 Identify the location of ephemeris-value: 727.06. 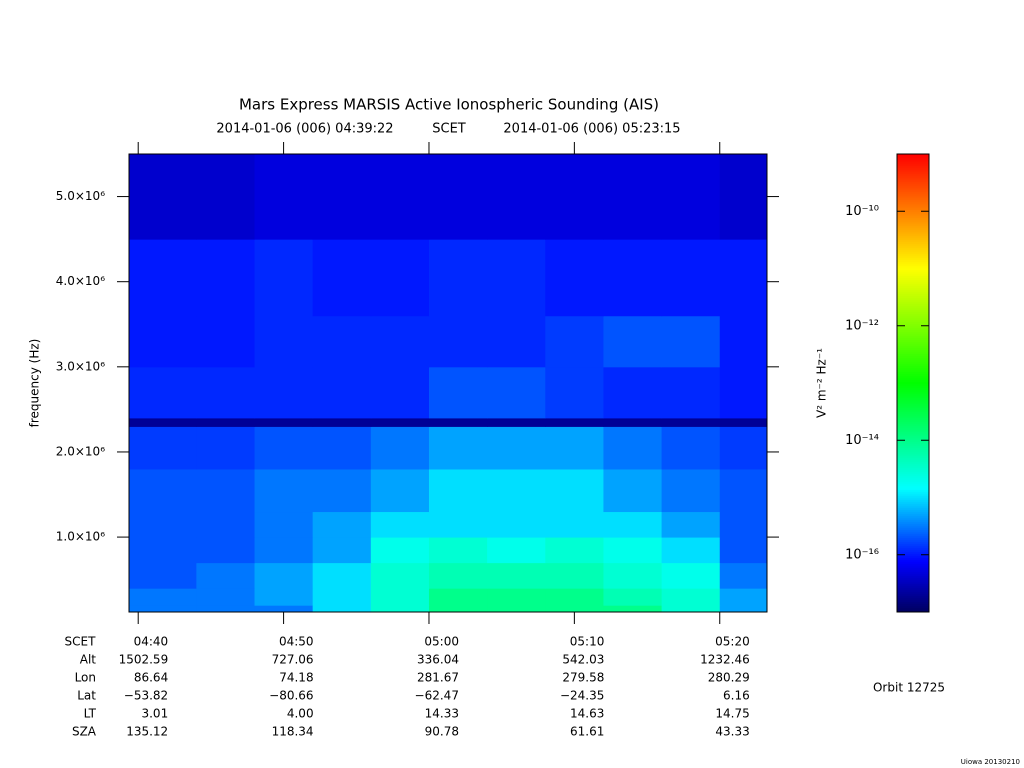
(293, 660).